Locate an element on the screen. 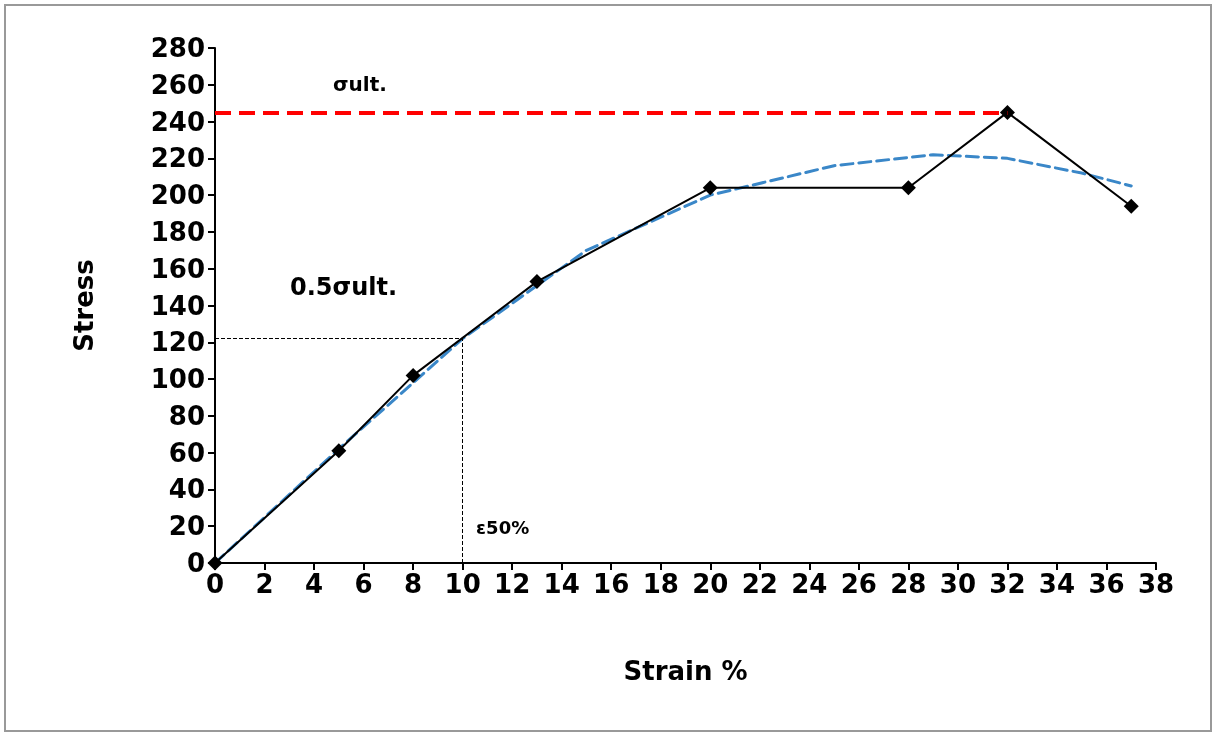  y-tick-label: 80 is located at coordinates (186, 415).